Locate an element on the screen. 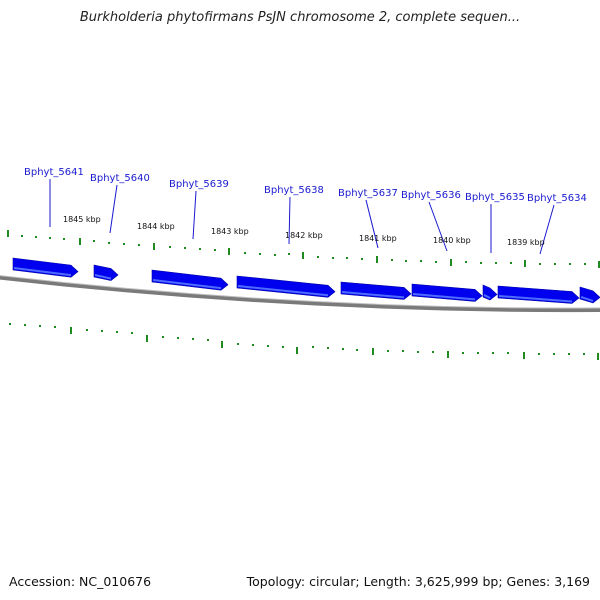 The image size is (600, 600). chromosome-backbone is located at coordinates (300, 294).